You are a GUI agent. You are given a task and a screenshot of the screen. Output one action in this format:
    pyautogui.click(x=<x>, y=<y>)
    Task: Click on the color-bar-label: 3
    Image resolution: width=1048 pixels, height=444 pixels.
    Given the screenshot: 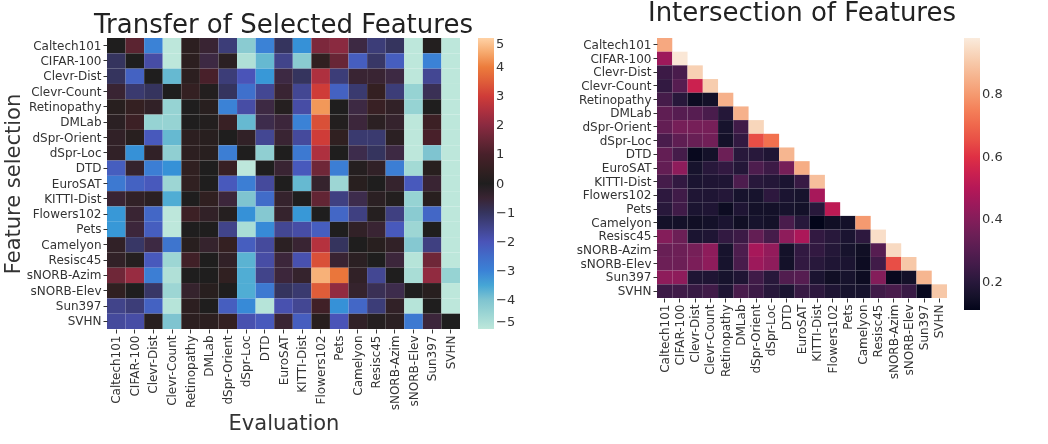 What is the action you would take?
    pyautogui.click(x=500, y=96)
    